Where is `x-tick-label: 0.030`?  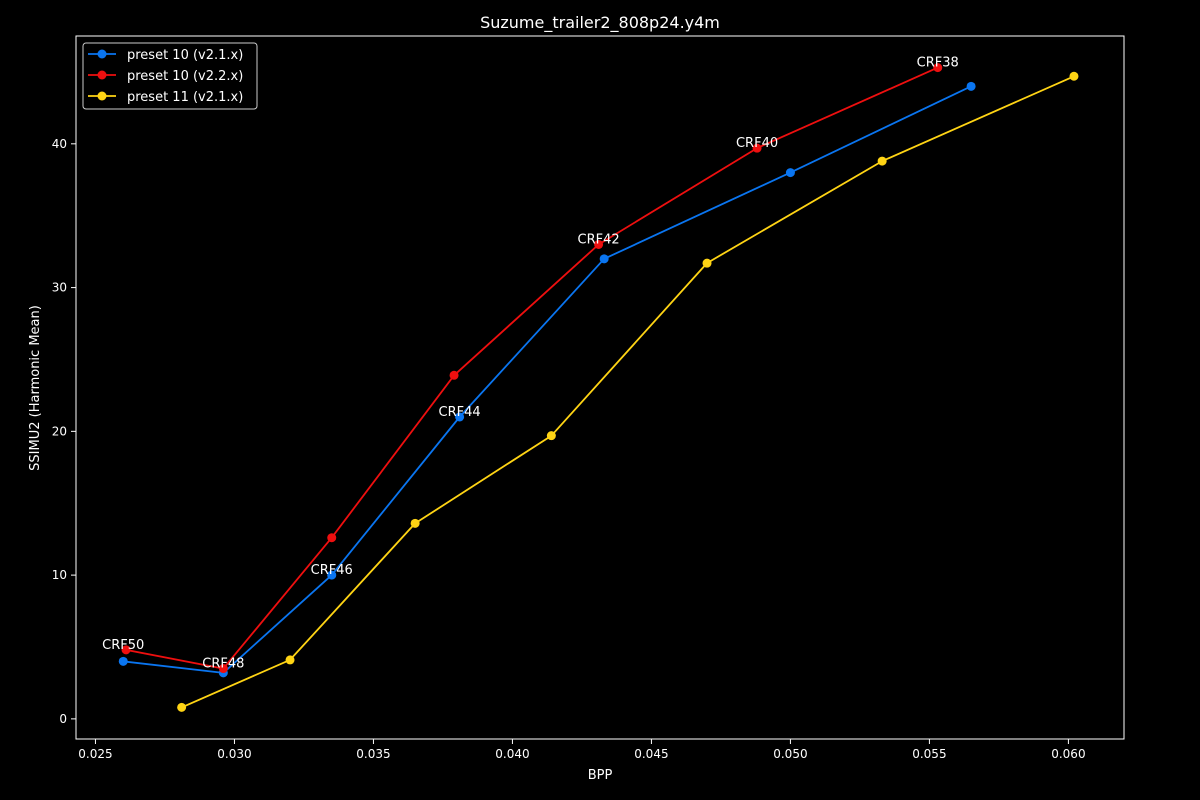 x-tick-label: 0.030 is located at coordinates (234, 754).